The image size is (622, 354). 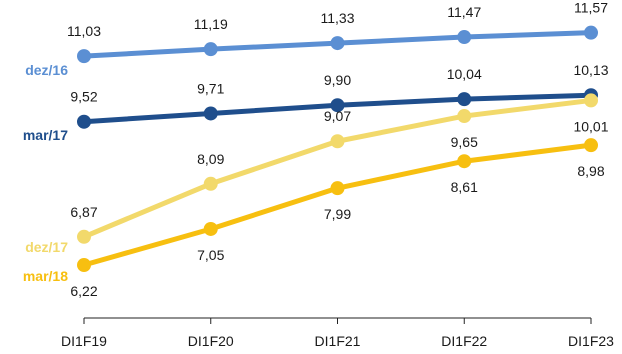 I want to click on data-label: 9,65, so click(x=464, y=142).